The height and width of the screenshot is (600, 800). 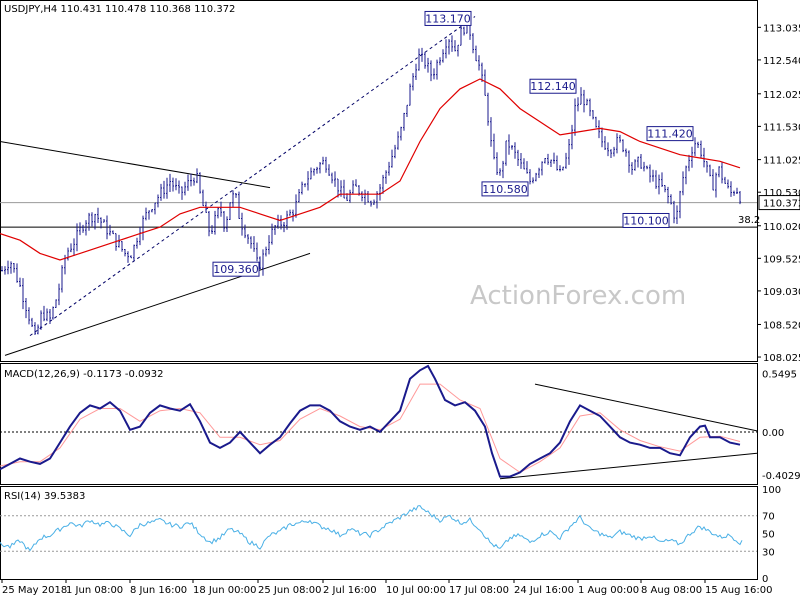 I want to click on price-annotation: 110.580, so click(x=505, y=189).